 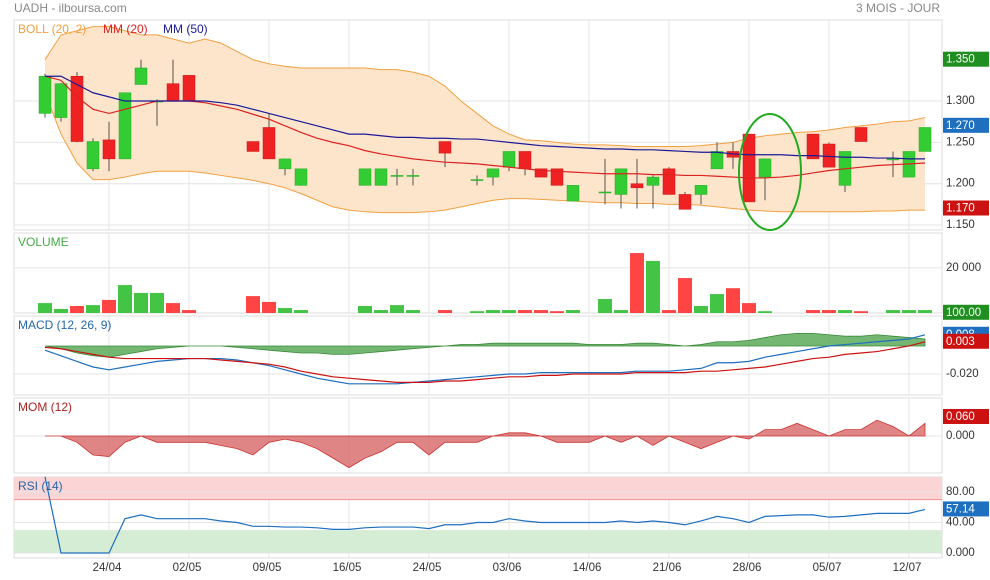 I want to click on value-flag-label: 1.350, so click(x=960, y=60).